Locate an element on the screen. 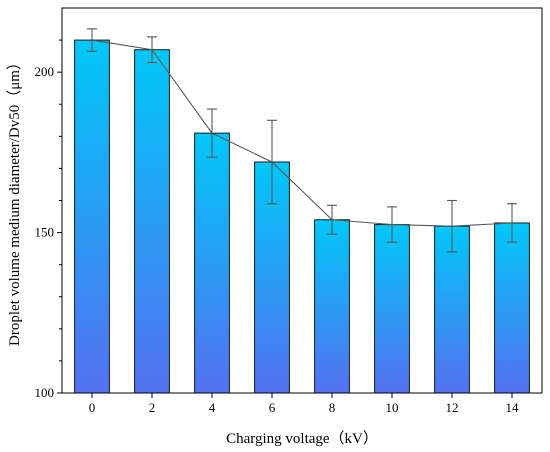 This screenshot has width=550, height=452. x-tick-label-0: 0 is located at coordinates (92, 407).